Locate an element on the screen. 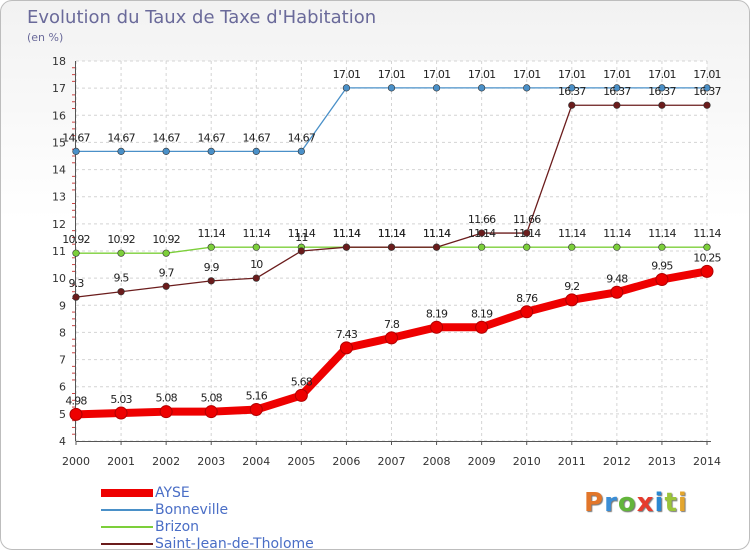 Image resolution: width=750 pixels, height=550 pixels. data-label: 11.66 is located at coordinates (527, 219).